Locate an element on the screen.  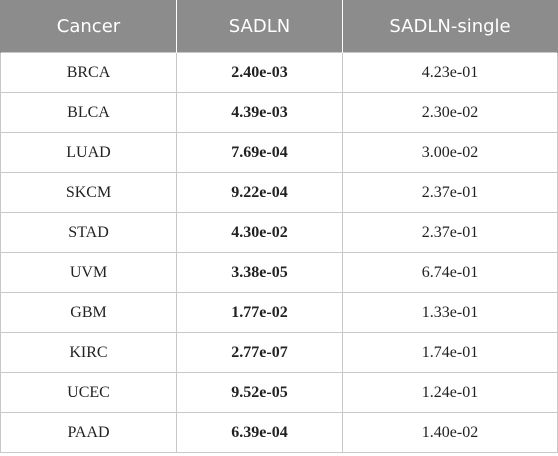
header-row: Cancer SADLN SADLN-single is located at coordinates (279, 26).